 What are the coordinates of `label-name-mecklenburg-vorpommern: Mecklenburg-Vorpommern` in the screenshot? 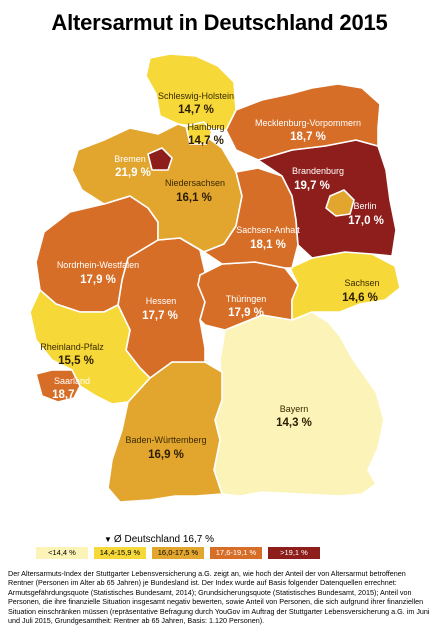 It's located at (308, 123).